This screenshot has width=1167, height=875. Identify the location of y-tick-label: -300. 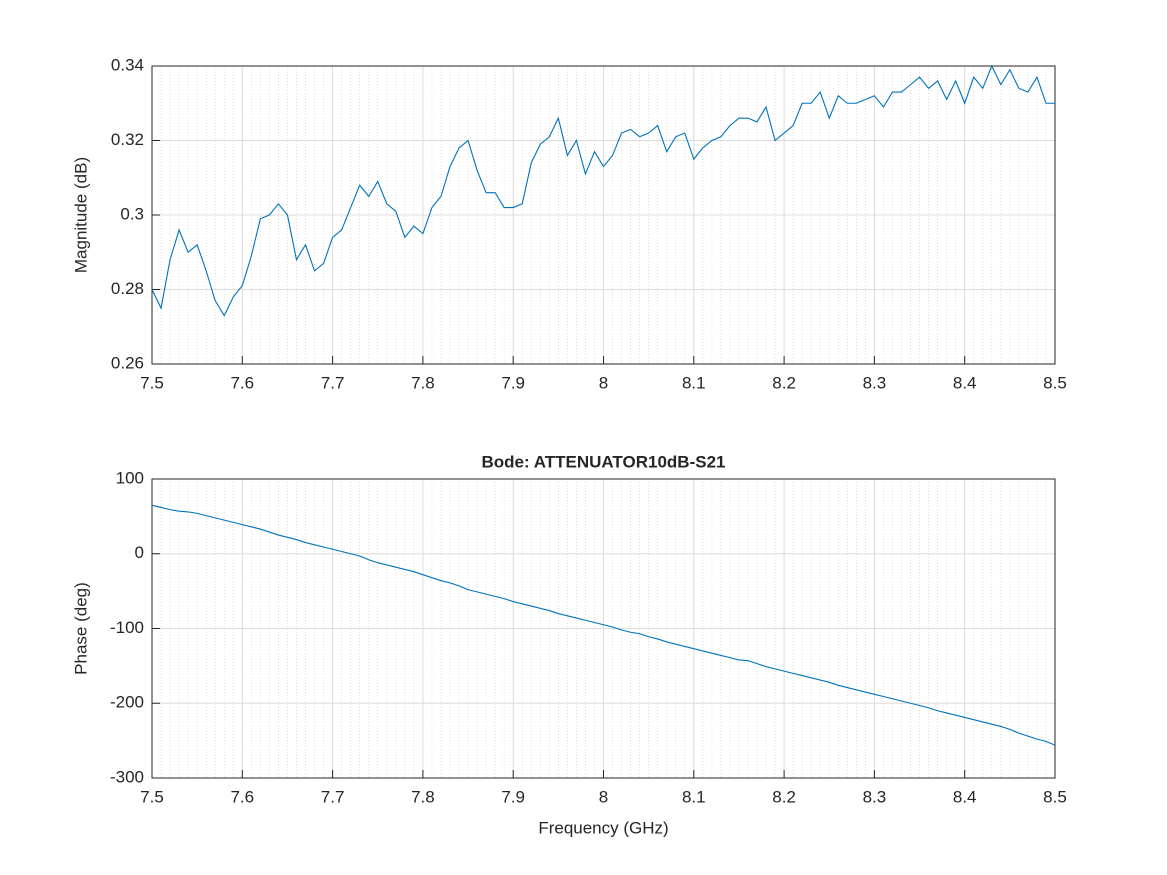
(127, 776).